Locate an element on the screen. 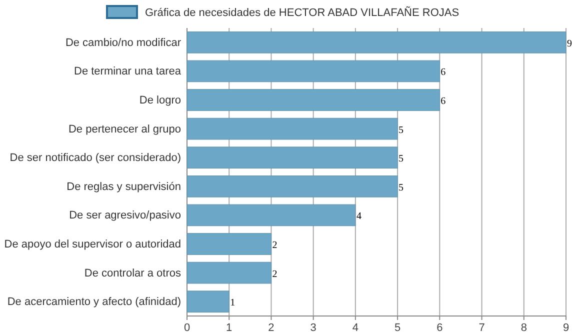 The image size is (574, 334). y-tick-label: De logro is located at coordinates (160, 100).